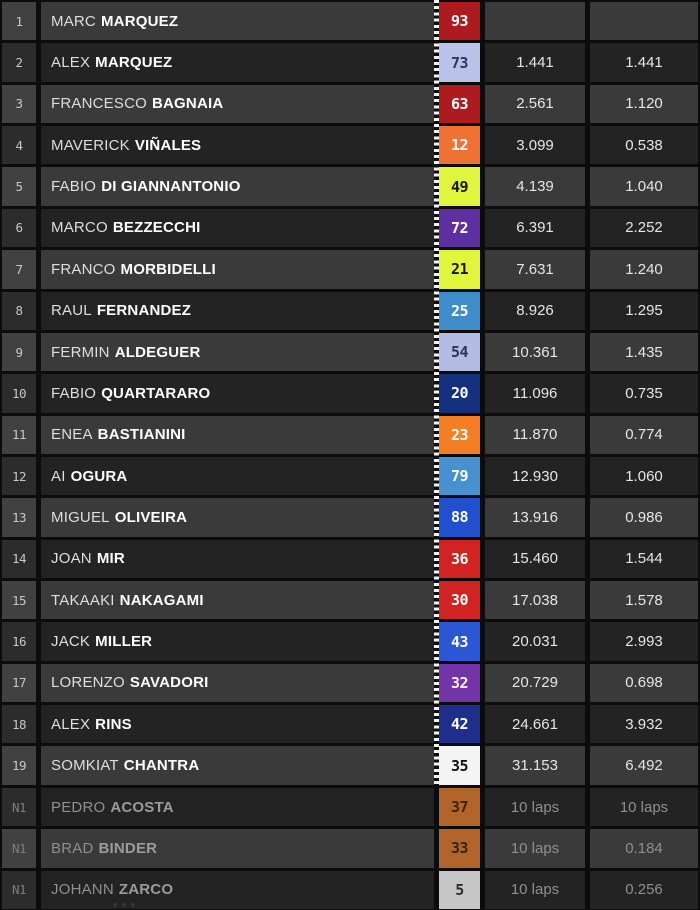 The image size is (700, 910). What do you see at coordinates (71, 63) in the screenshot?
I see `rider-first-name: ALEX` at bounding box center [71, 63].